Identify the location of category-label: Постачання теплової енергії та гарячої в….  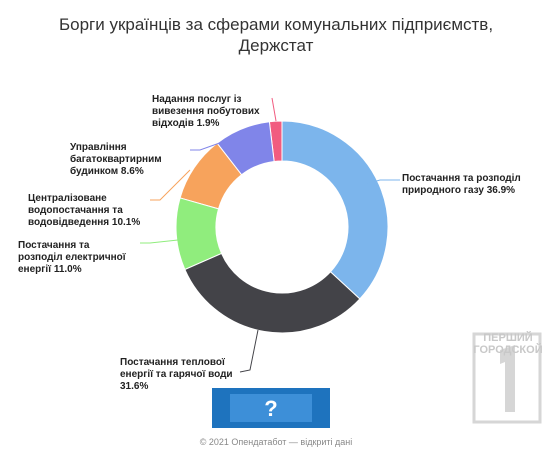
(176, 368).